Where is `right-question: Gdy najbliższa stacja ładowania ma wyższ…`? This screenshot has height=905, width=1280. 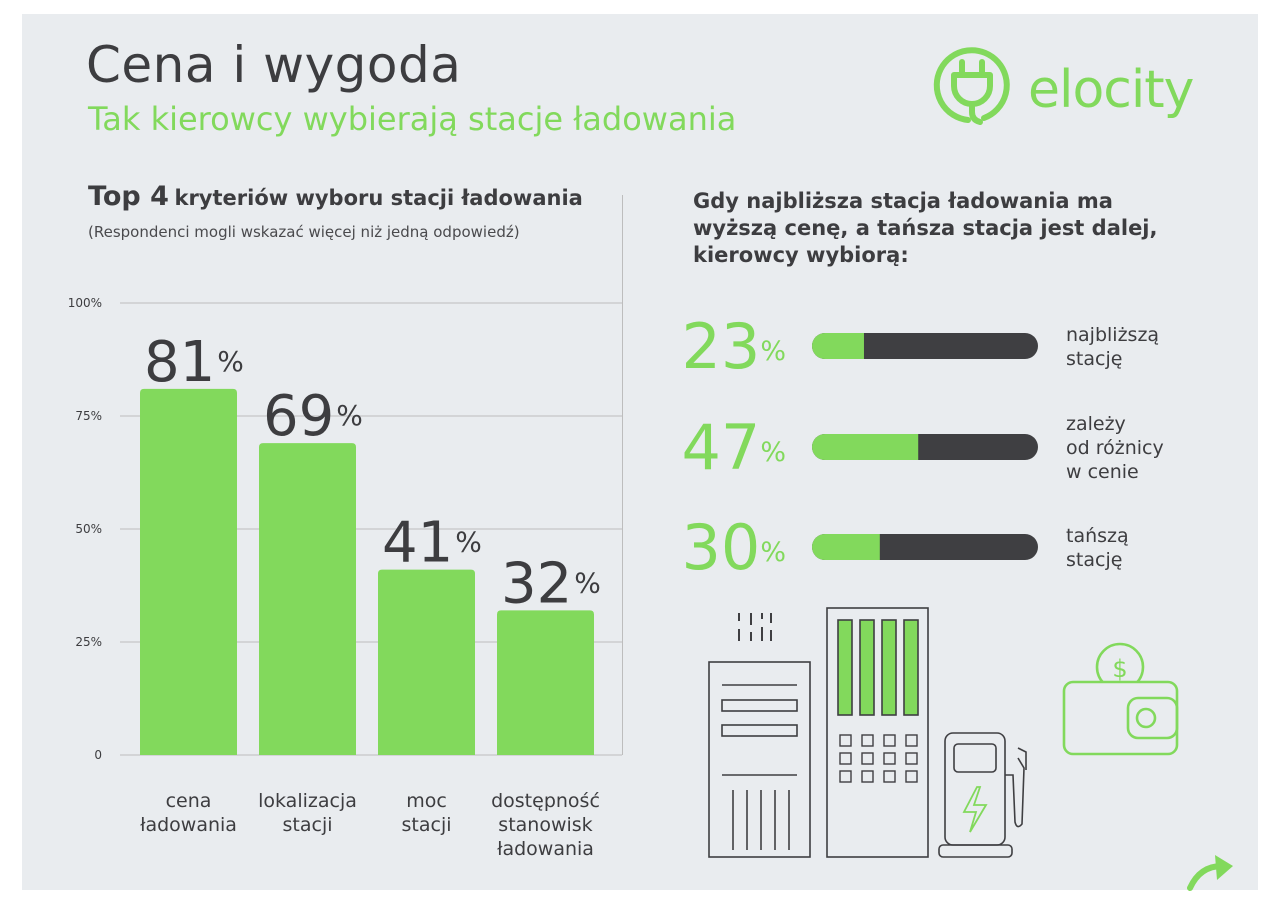 right-question: Gdy najbliższa stacja ładowania ma wyższ… is located at coordinates (925, 228).